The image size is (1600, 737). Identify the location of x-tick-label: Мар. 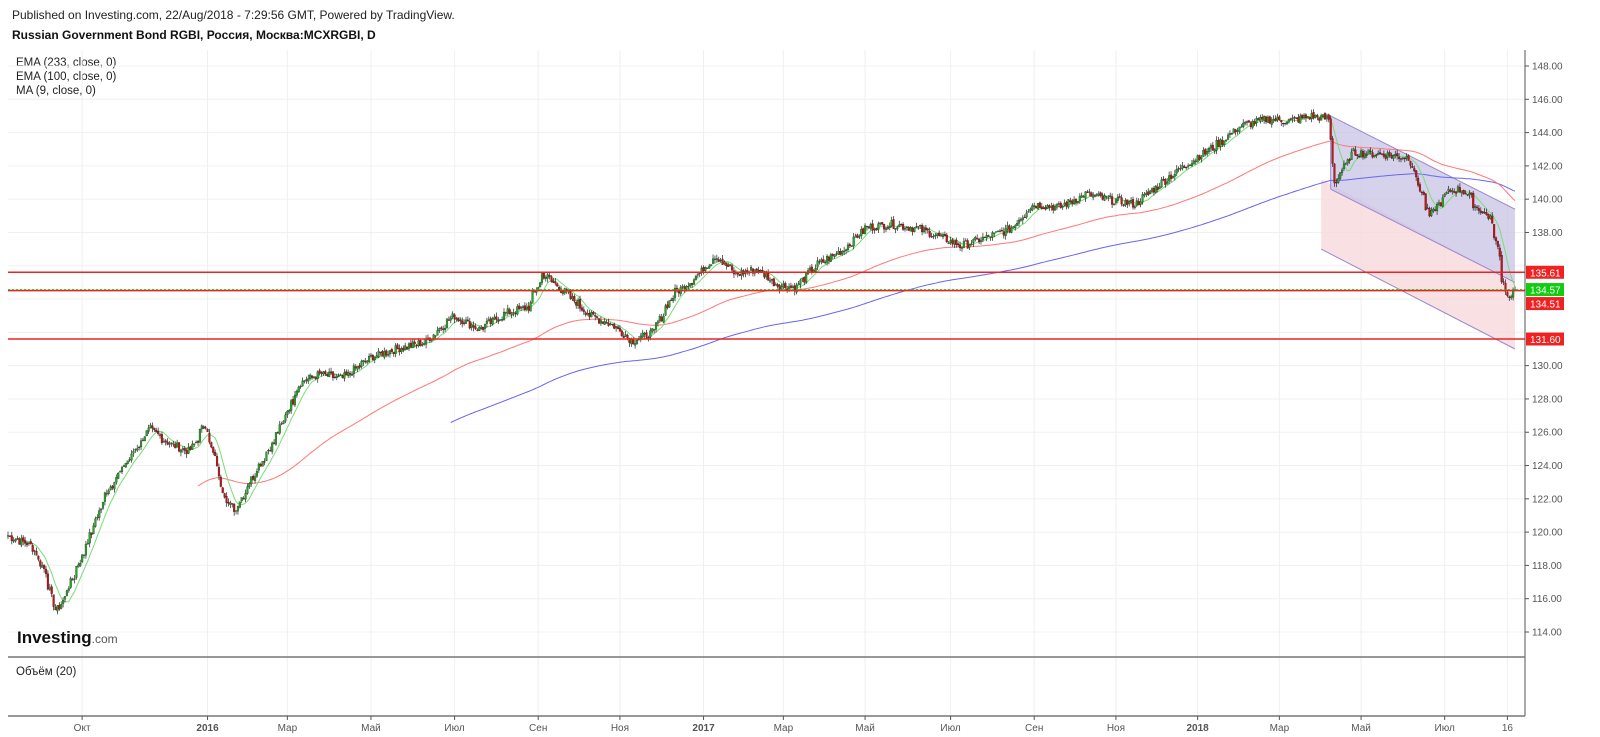
(784, 728).